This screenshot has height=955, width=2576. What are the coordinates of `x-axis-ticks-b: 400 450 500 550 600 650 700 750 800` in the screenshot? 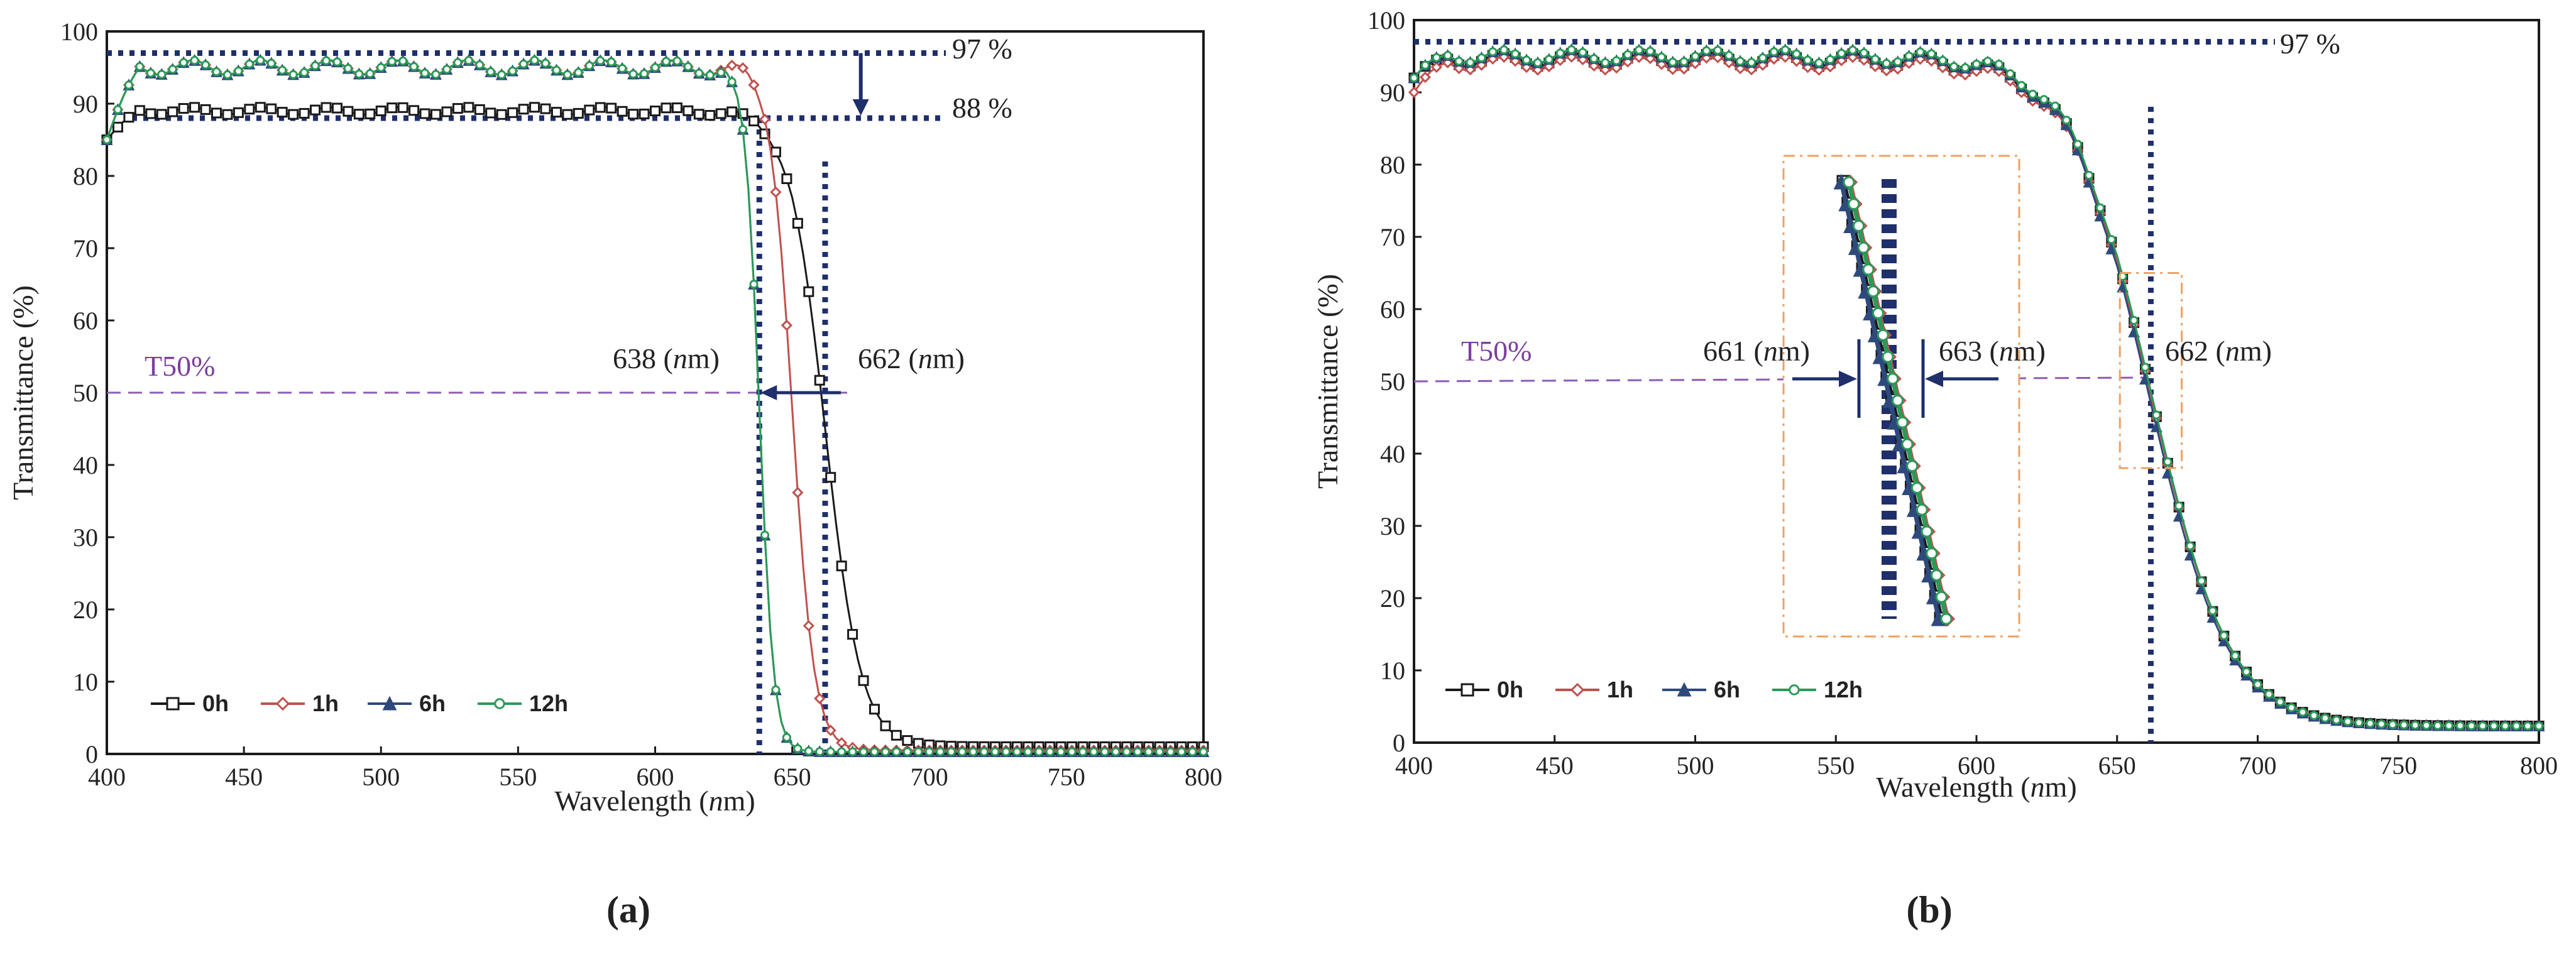 It's located at (1976, 757).